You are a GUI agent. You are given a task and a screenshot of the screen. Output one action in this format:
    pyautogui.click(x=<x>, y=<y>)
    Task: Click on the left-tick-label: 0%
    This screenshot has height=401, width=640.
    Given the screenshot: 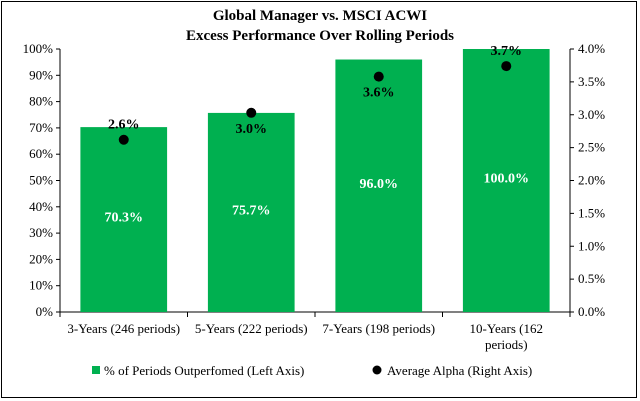 What is the action you would take?
    pyautogui.click(x=45, y=311)
    